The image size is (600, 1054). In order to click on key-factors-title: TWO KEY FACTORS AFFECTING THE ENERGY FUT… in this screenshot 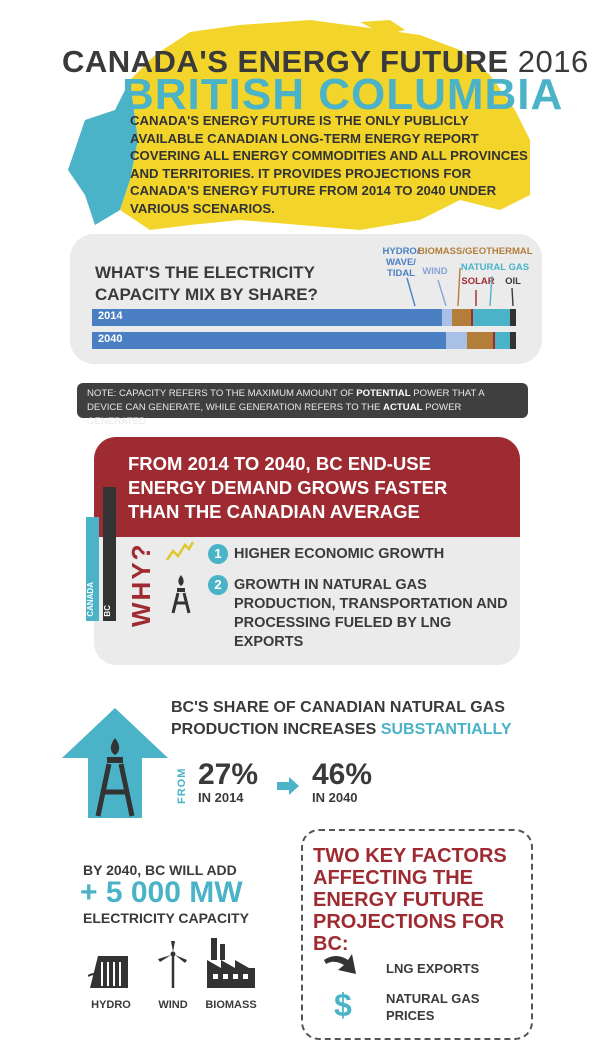, I will do `click(410, 900)`.